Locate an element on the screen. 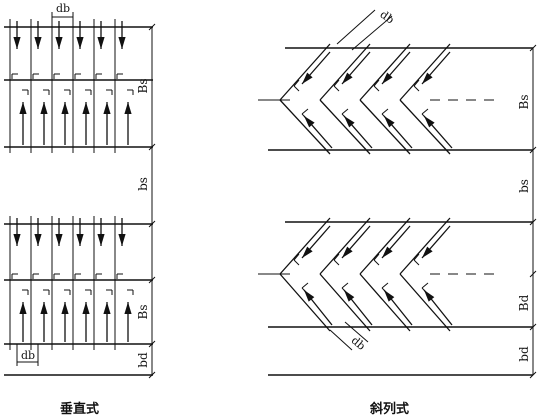 The height and width of the screenshot is (417, 550). o-db-top-ext-b is located at coordinates (372, 33).